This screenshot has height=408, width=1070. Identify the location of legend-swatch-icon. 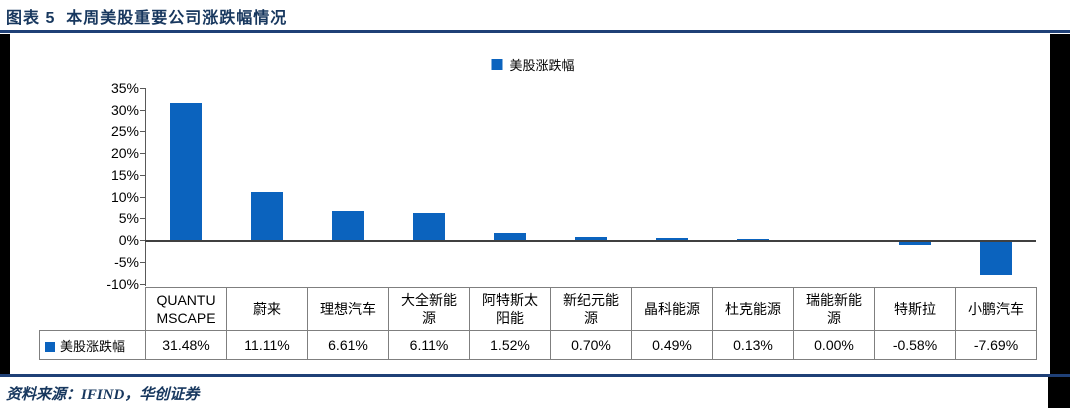
(497, 64).